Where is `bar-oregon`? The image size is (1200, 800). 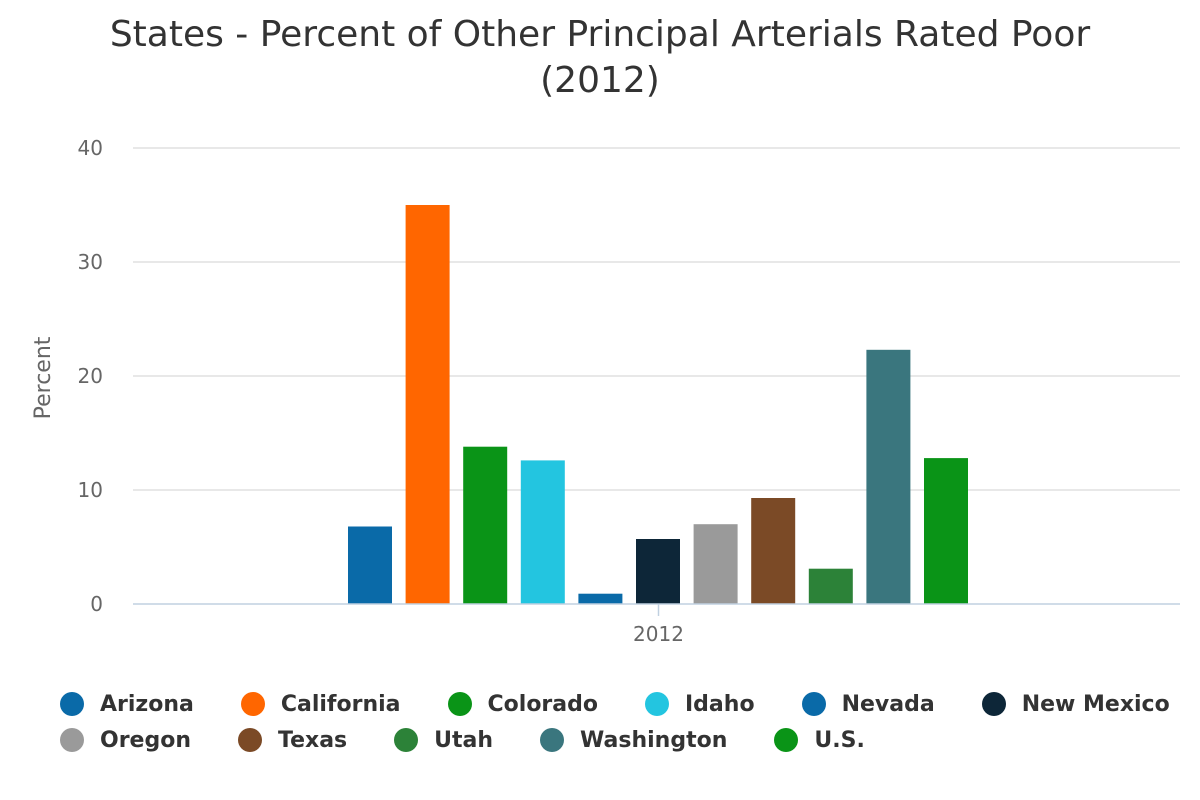 bar-oregon is located at coordinates (715, 564).